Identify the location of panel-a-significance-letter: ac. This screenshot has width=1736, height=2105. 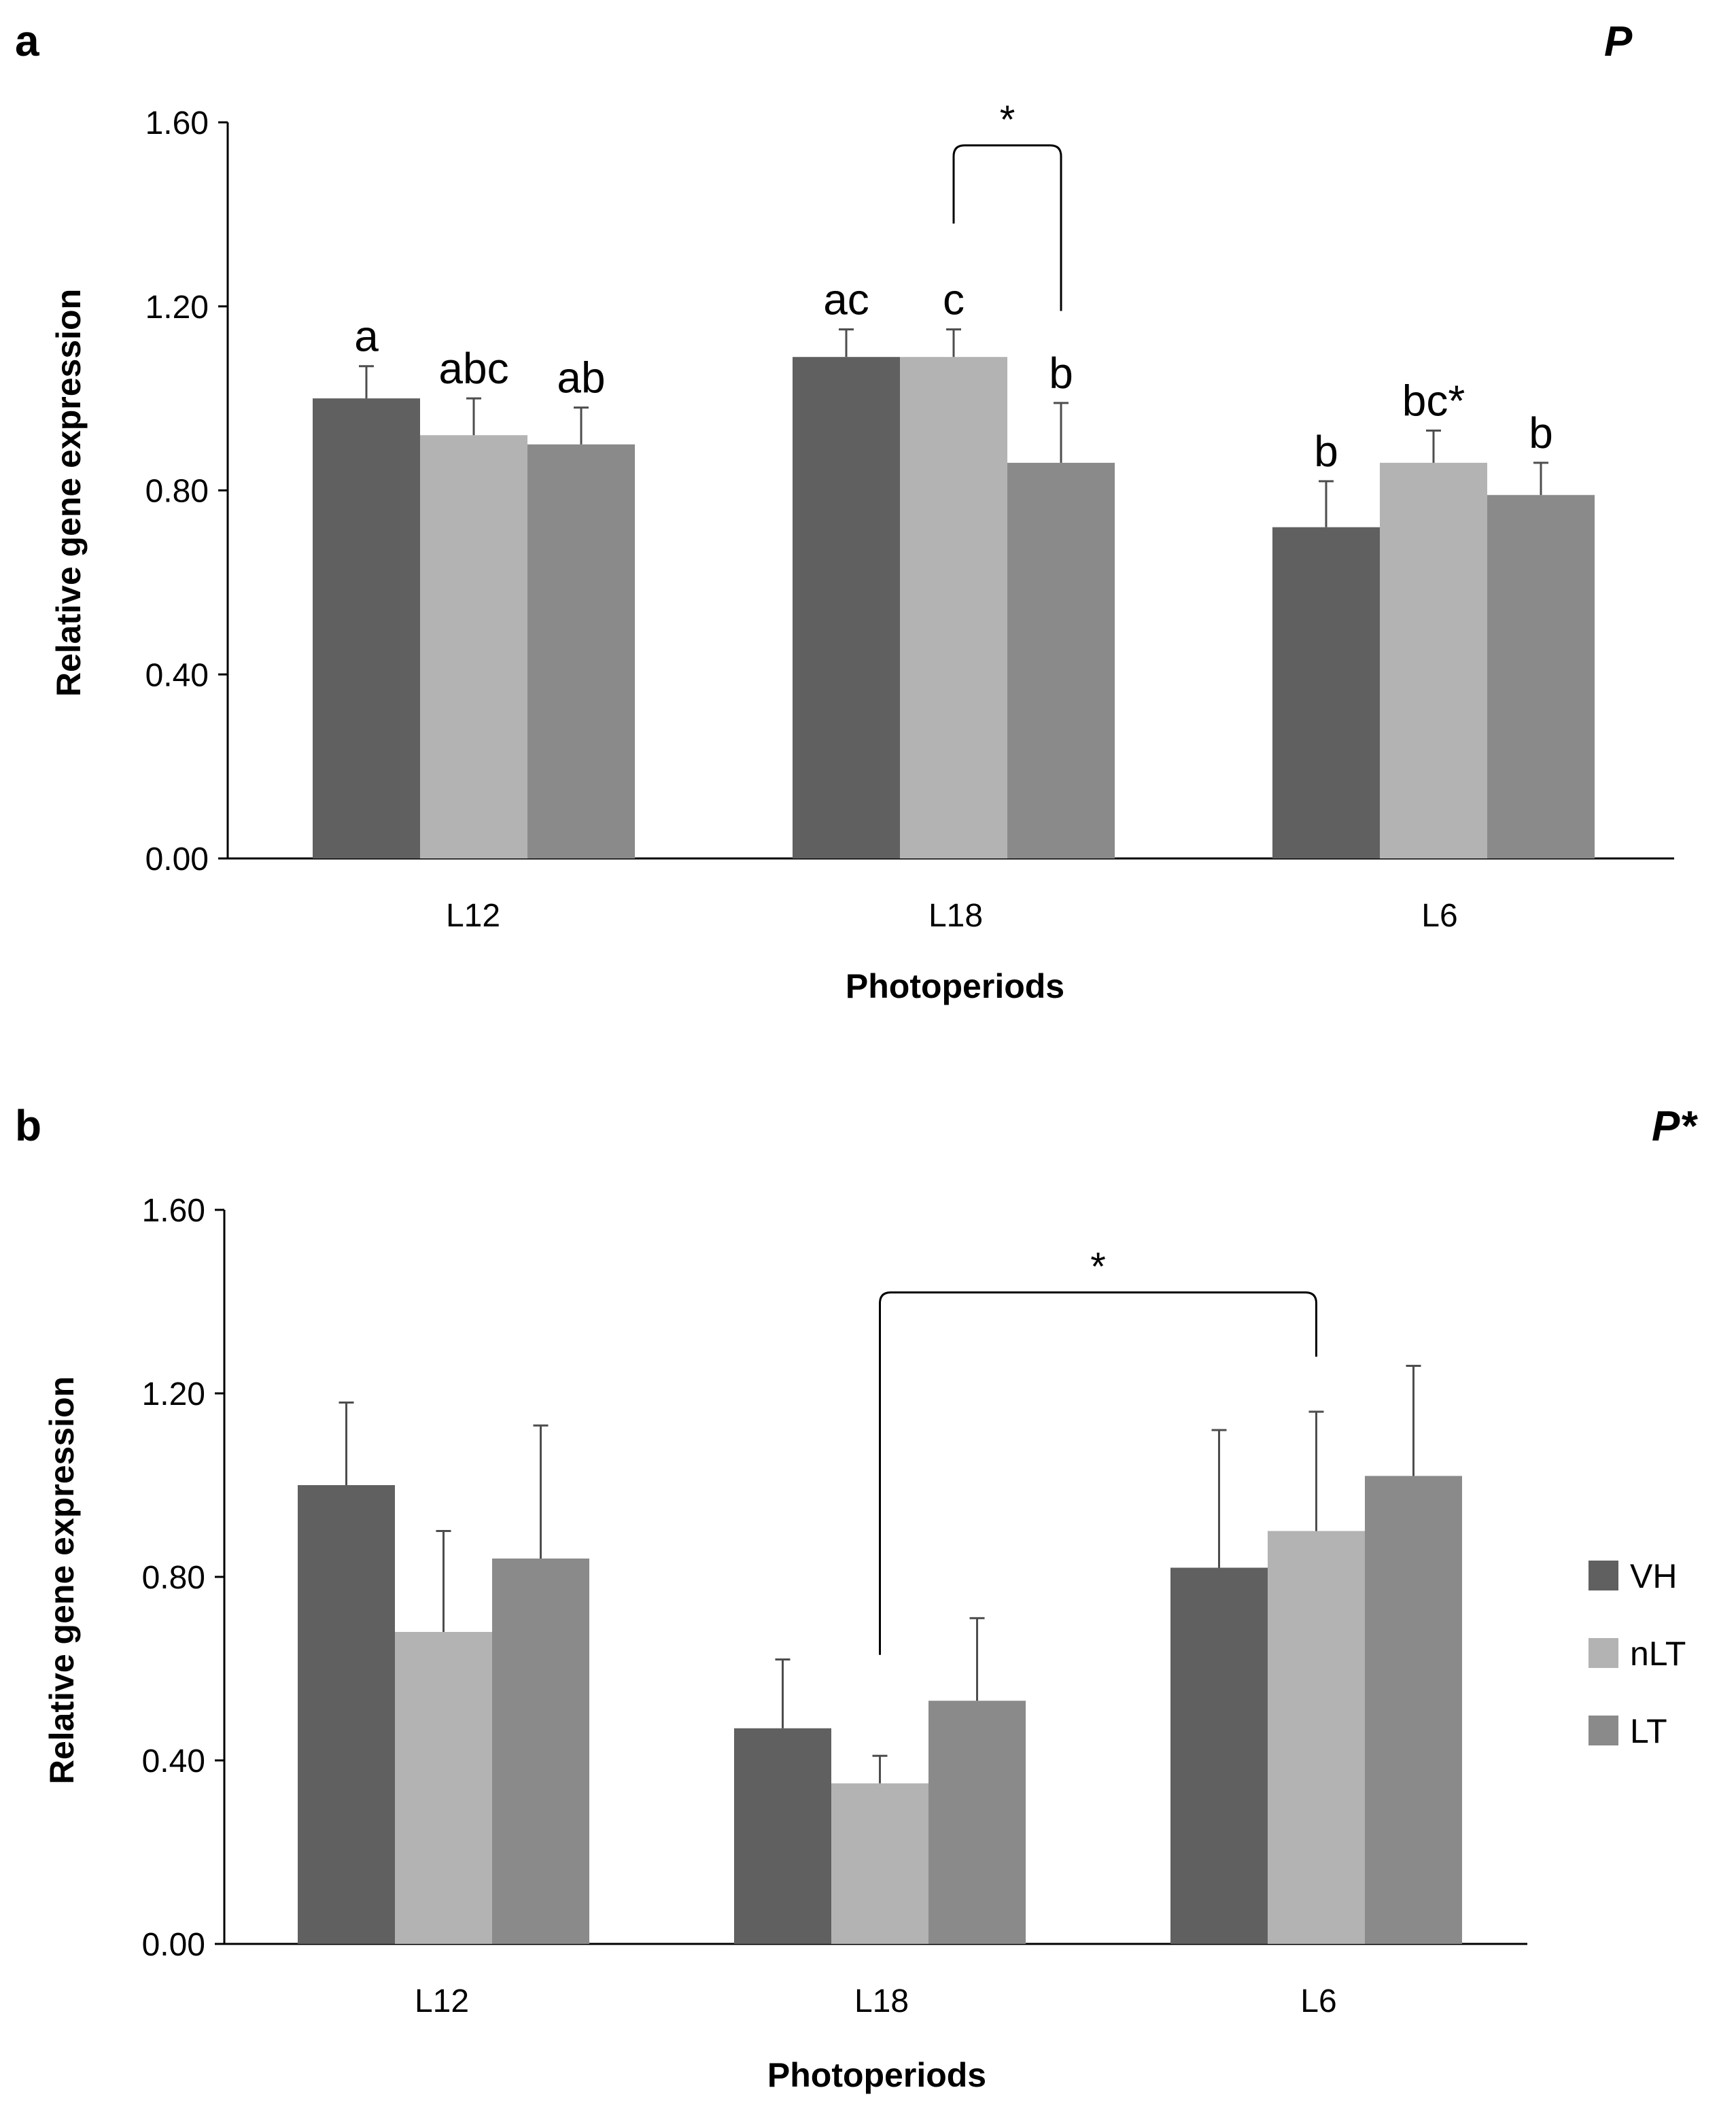
(846, 299).